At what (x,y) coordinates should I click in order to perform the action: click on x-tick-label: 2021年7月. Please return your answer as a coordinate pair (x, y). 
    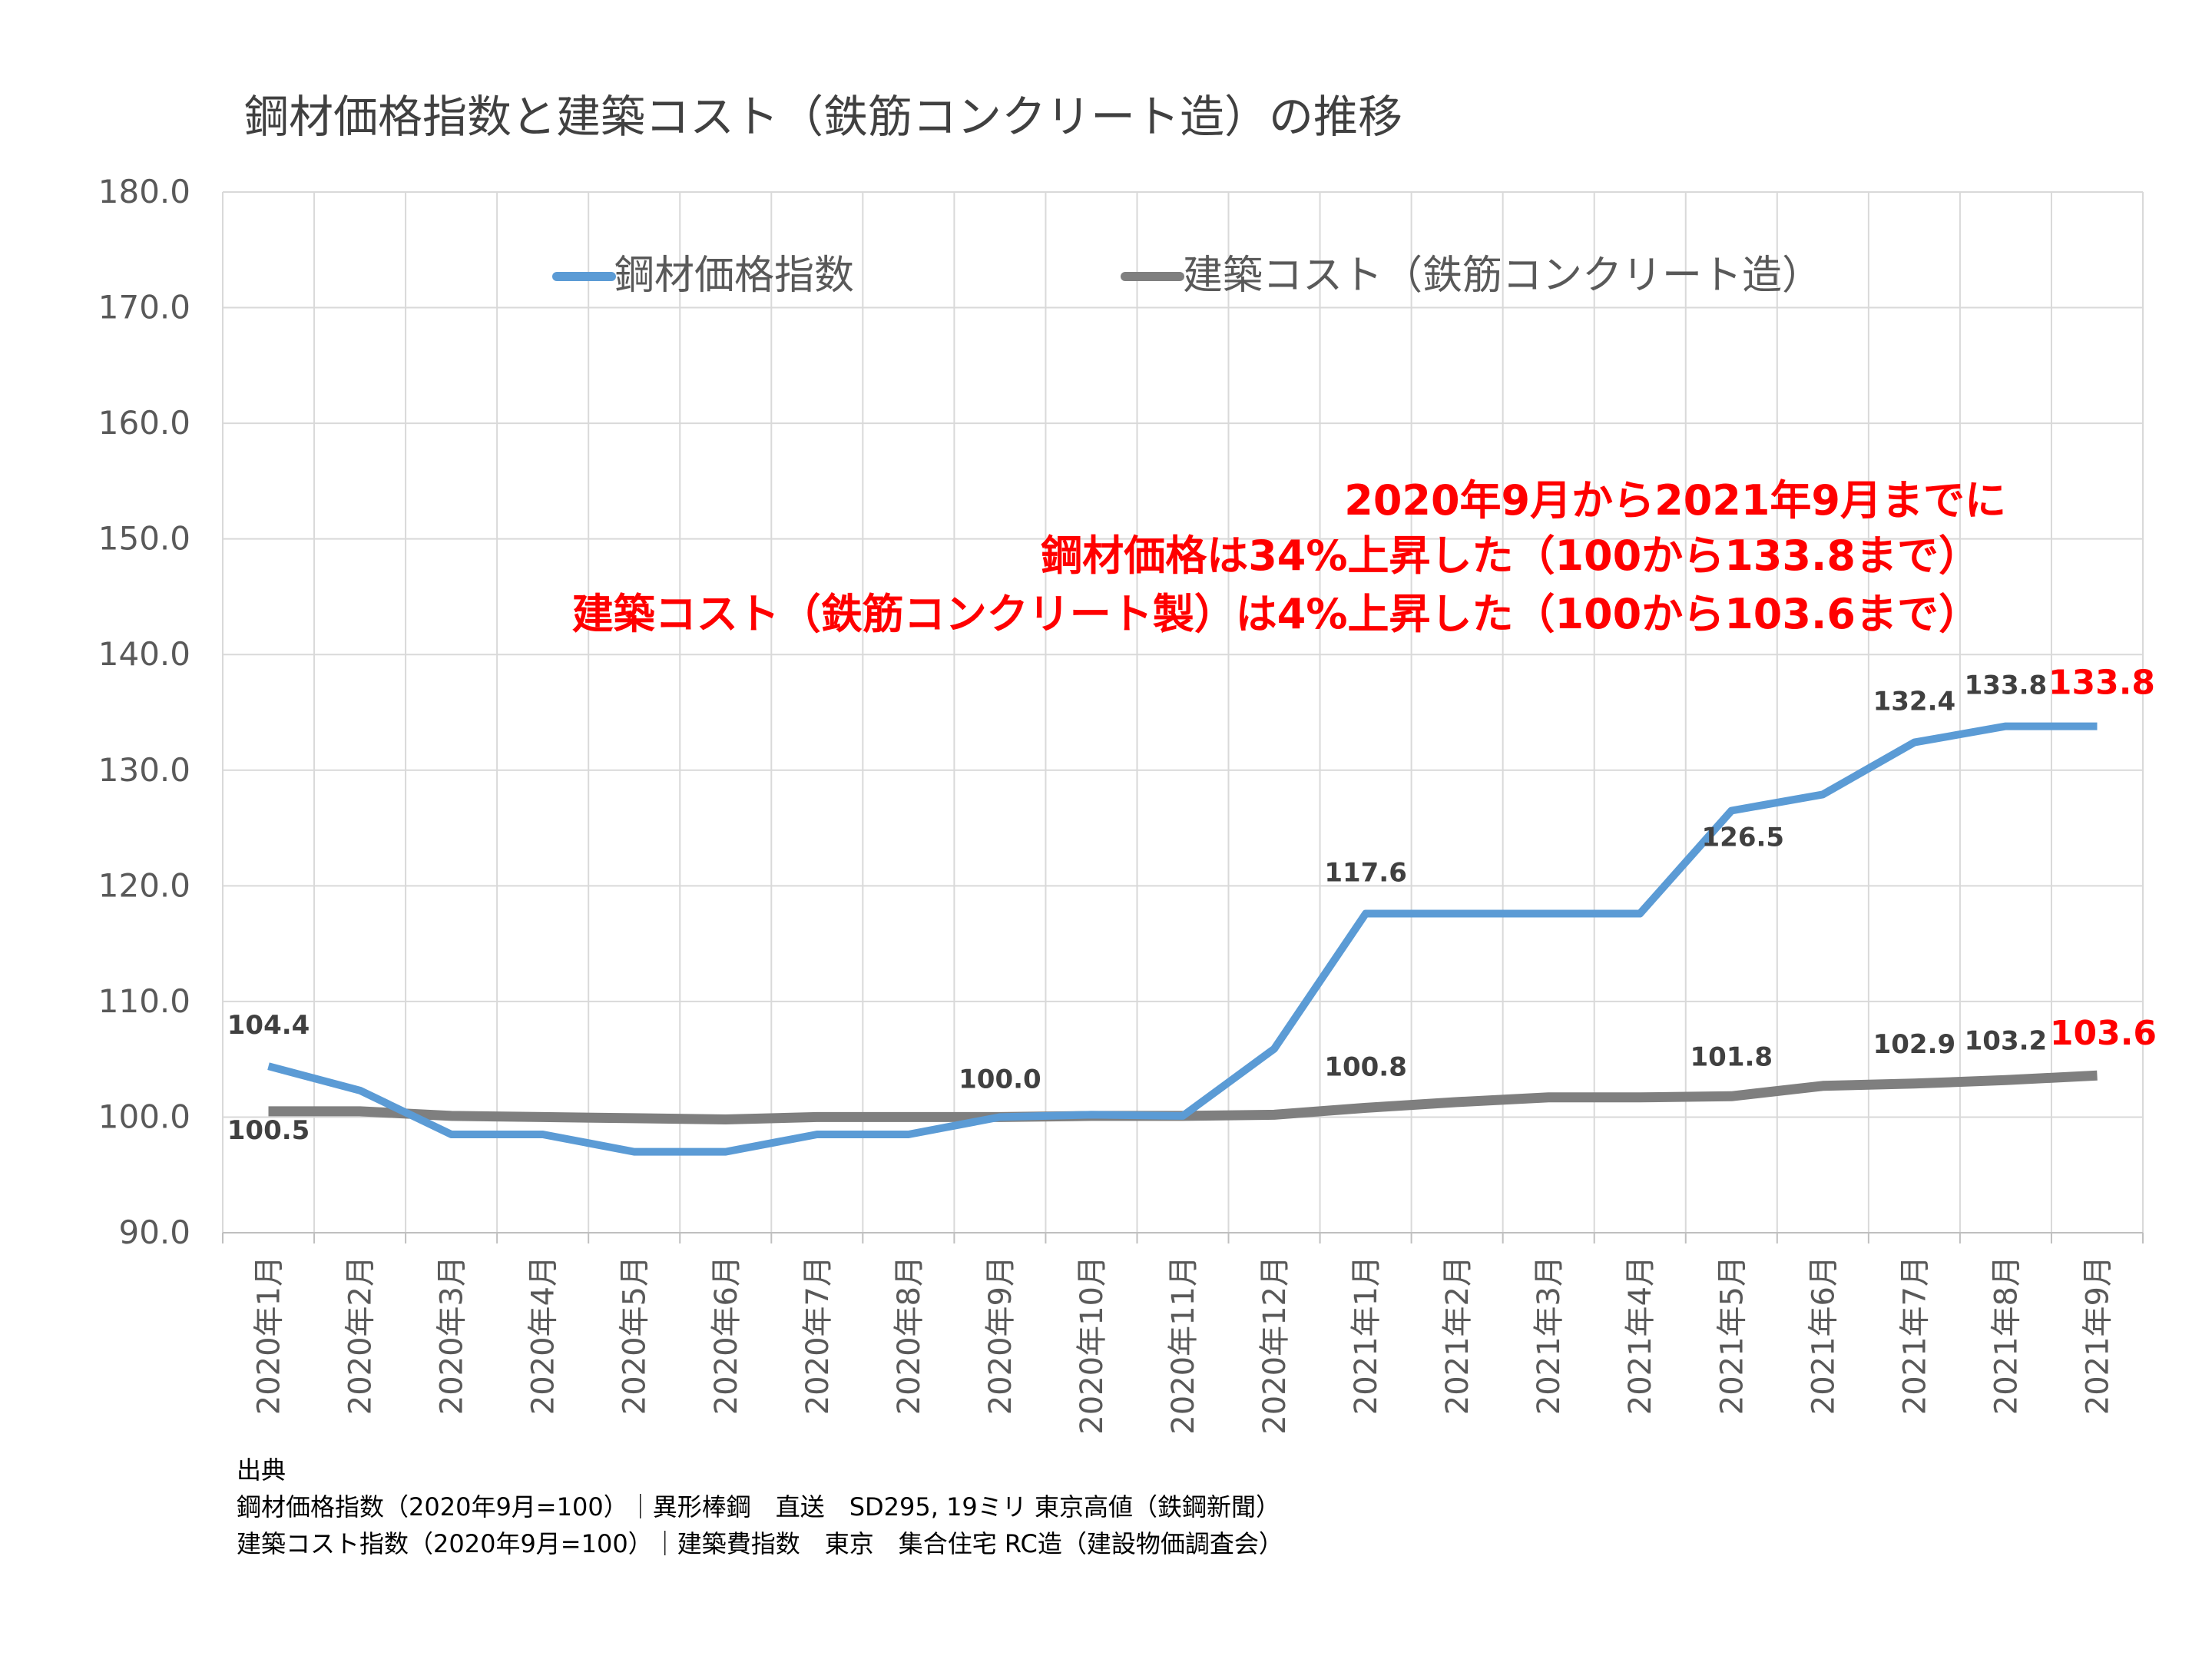
    Looking at the image, I should click on (1915, 1336).